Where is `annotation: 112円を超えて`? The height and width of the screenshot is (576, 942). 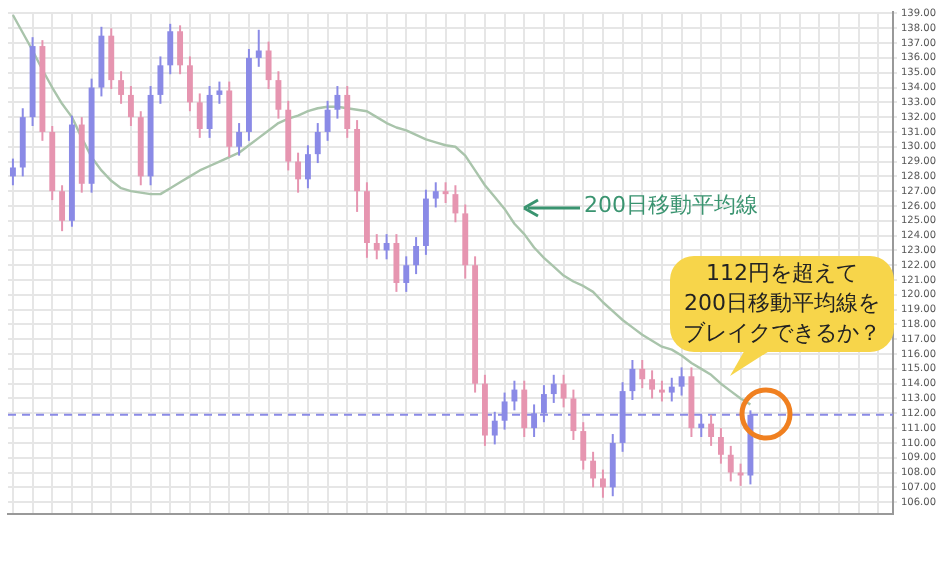
annotation: 112円を超えて is located at coordinates (782, 273).